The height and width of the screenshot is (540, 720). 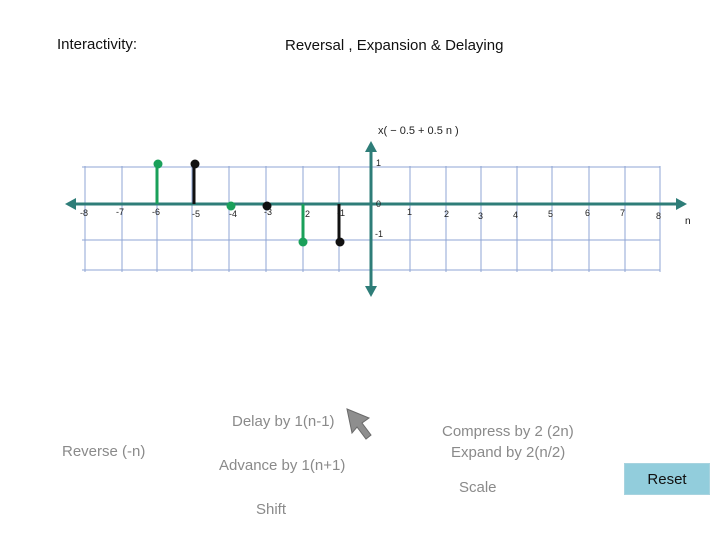 What do you see at coordinates (371, 219) in the screenshot?
I see `y-axis` at bounding box center [371, 219].